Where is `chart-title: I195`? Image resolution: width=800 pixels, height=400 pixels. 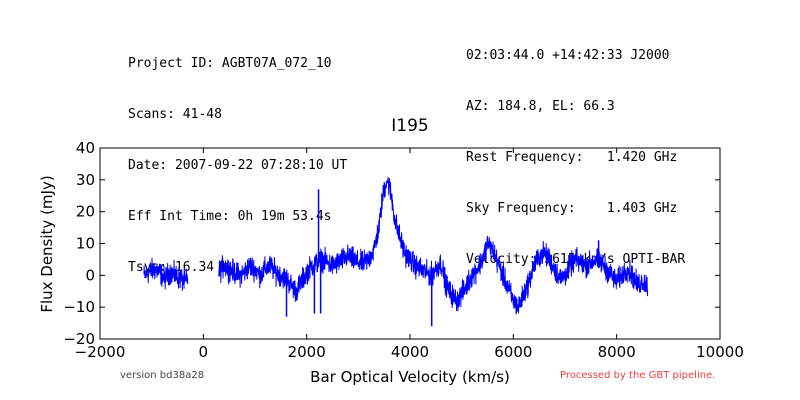 chart-title: I195 is located at coordinates (410, 126).